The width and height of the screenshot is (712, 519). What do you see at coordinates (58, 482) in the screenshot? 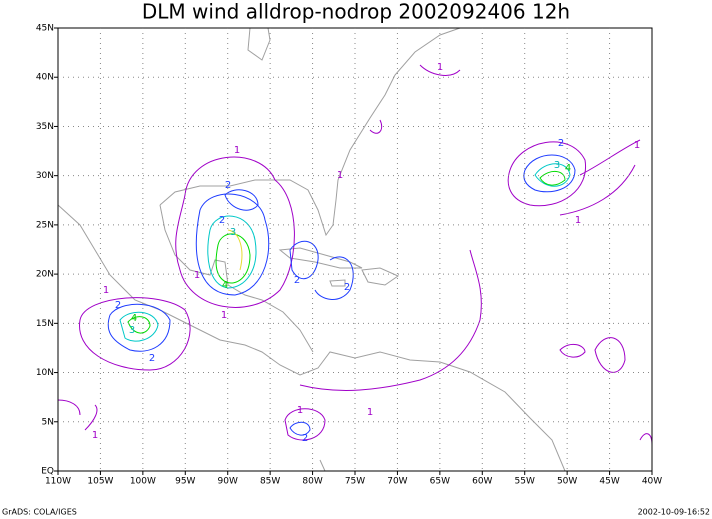
I see `x-tick-label: 110W` at bounding box center [58, 482].